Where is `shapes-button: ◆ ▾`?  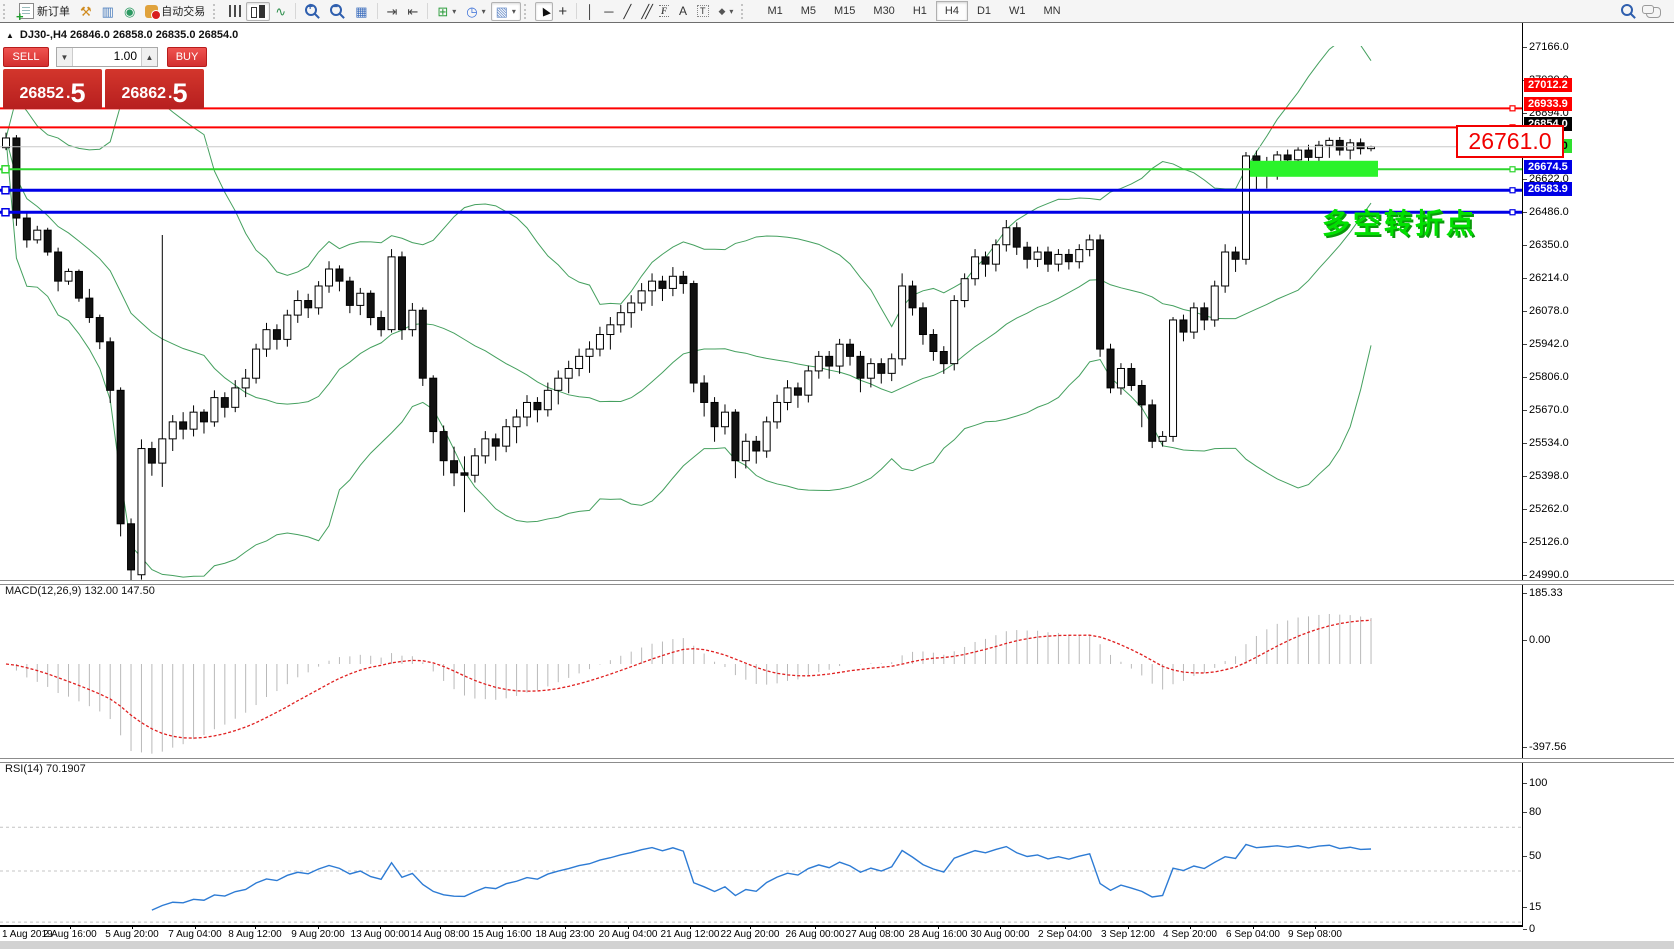 shapes-button: ◆ ▾ is located at coordinates (726, 11).